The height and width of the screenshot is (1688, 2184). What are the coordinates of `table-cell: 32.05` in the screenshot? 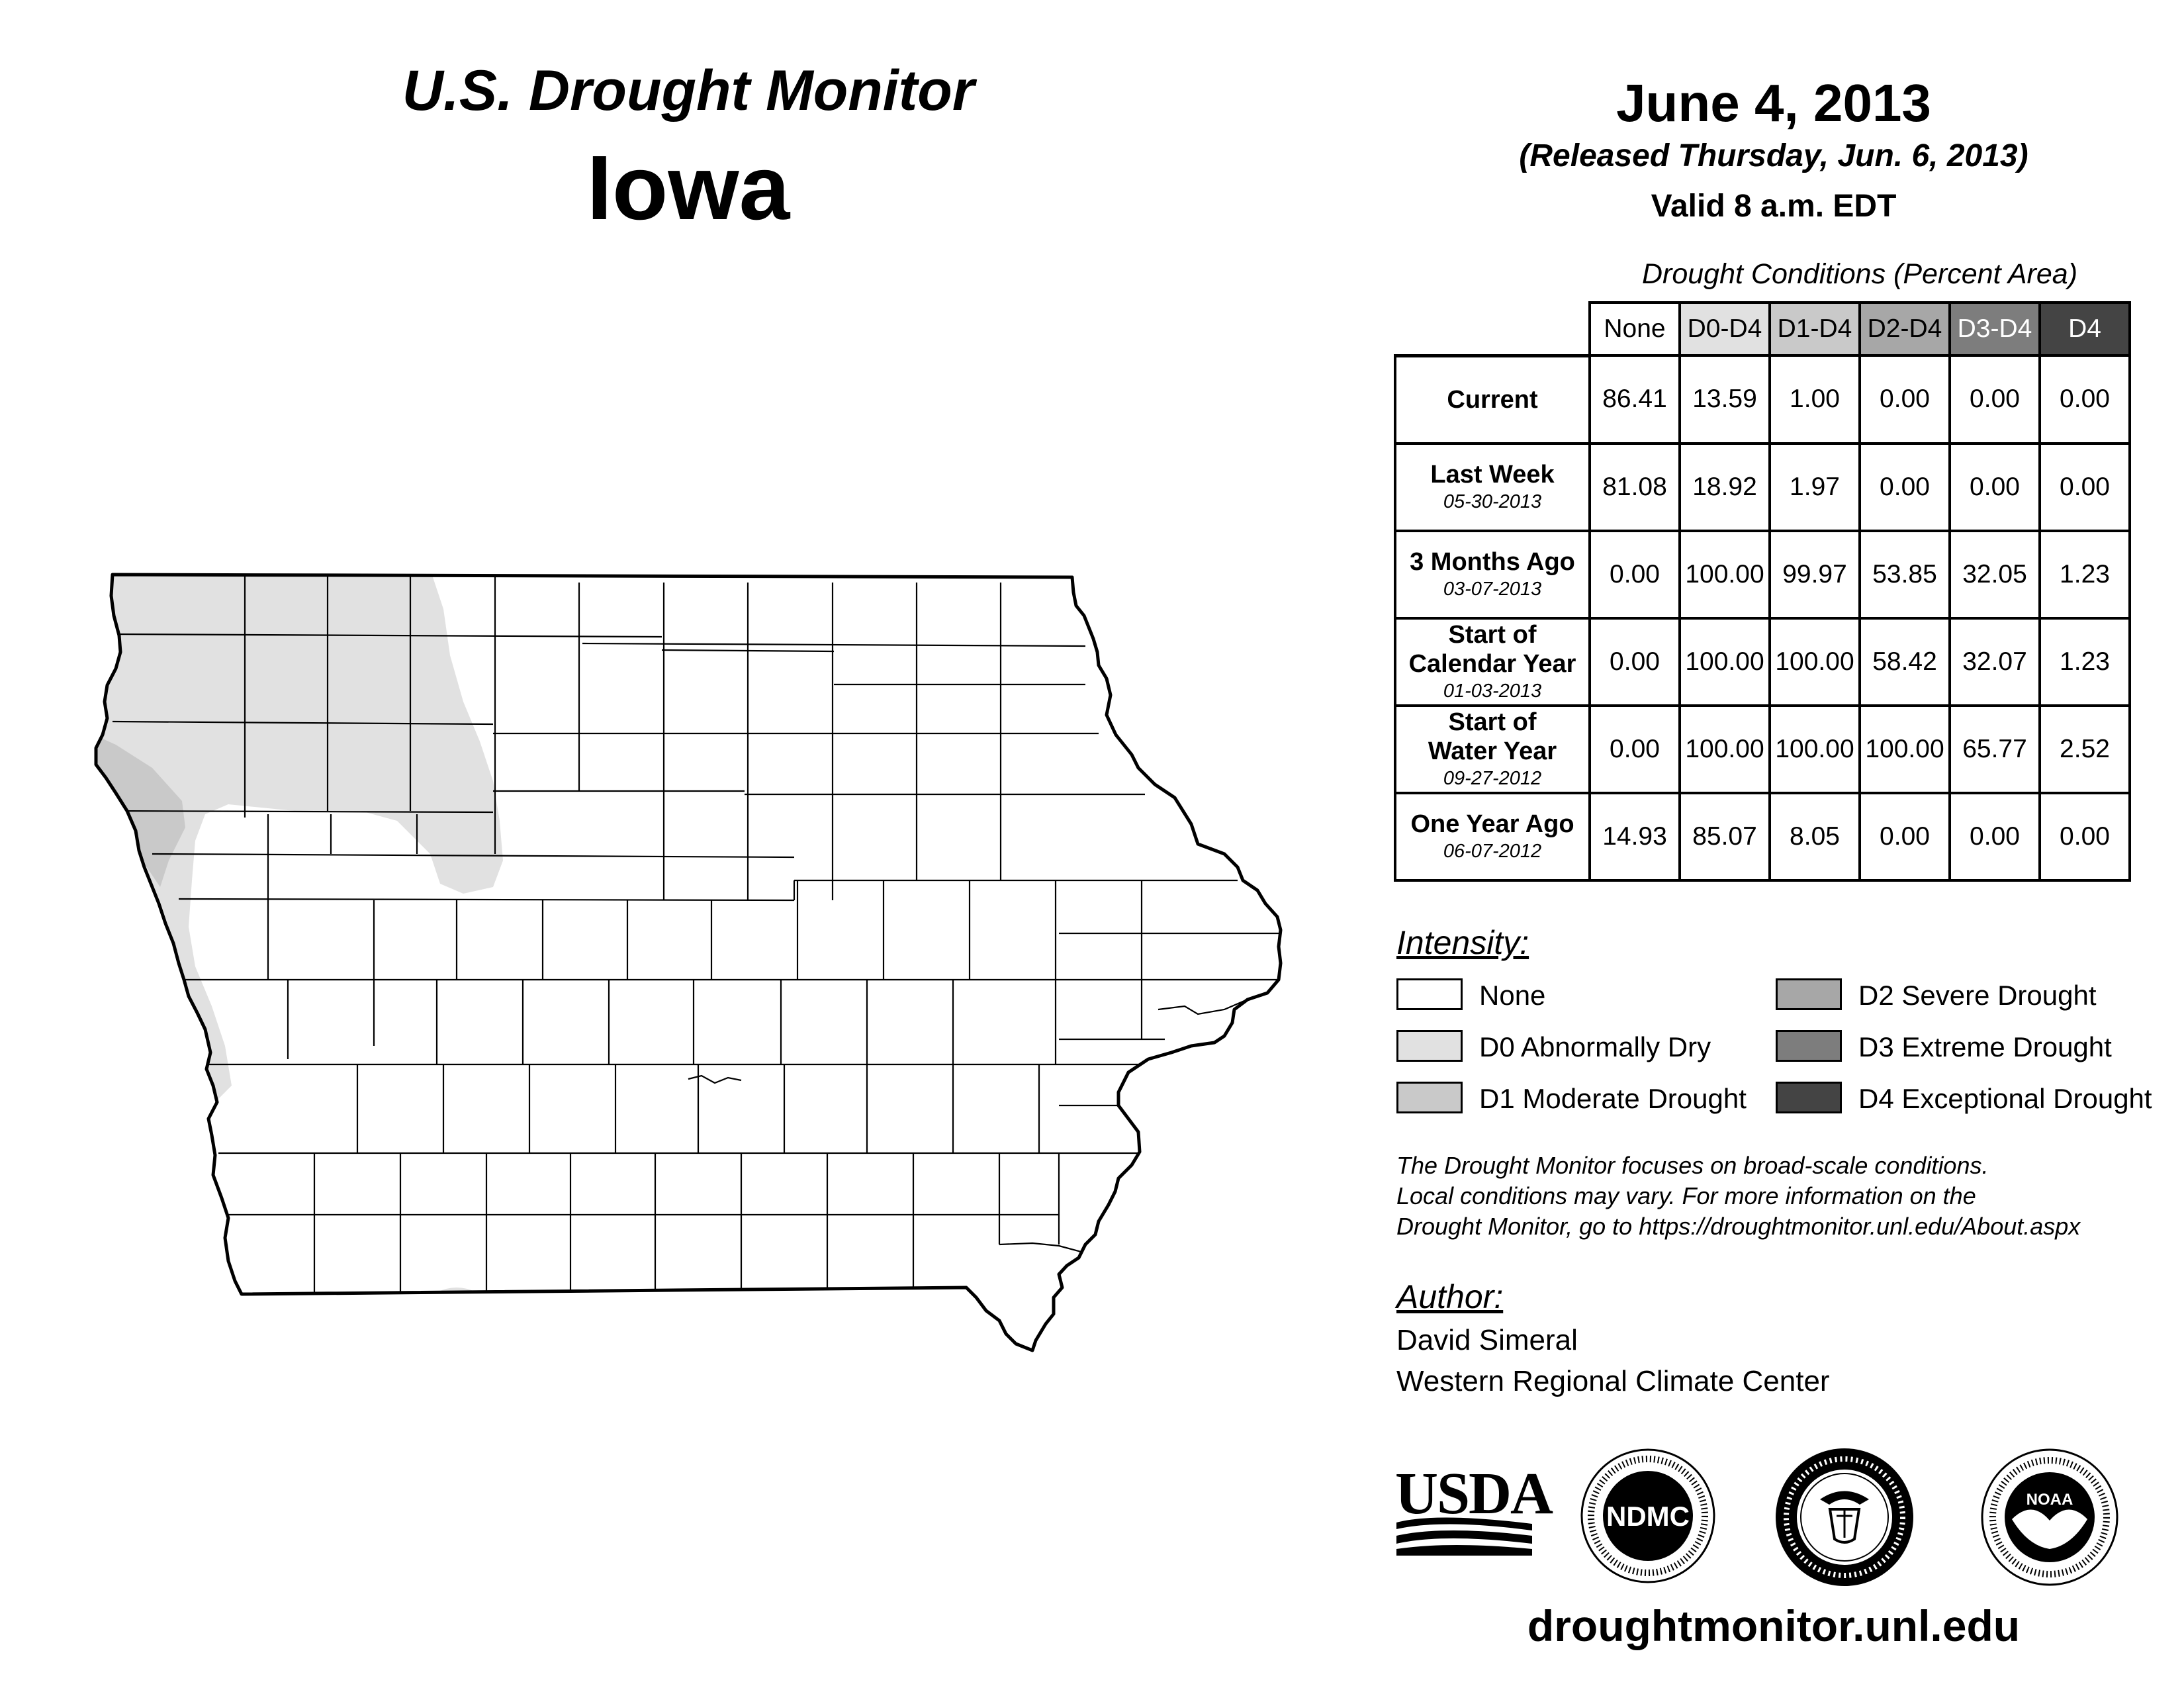 It's located at (1994, 574).